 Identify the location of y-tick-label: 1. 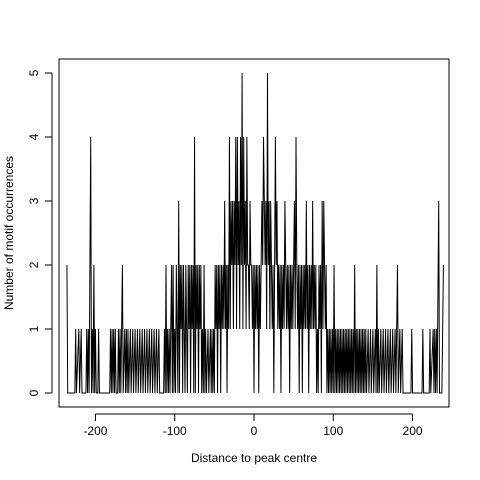
(34, 328).